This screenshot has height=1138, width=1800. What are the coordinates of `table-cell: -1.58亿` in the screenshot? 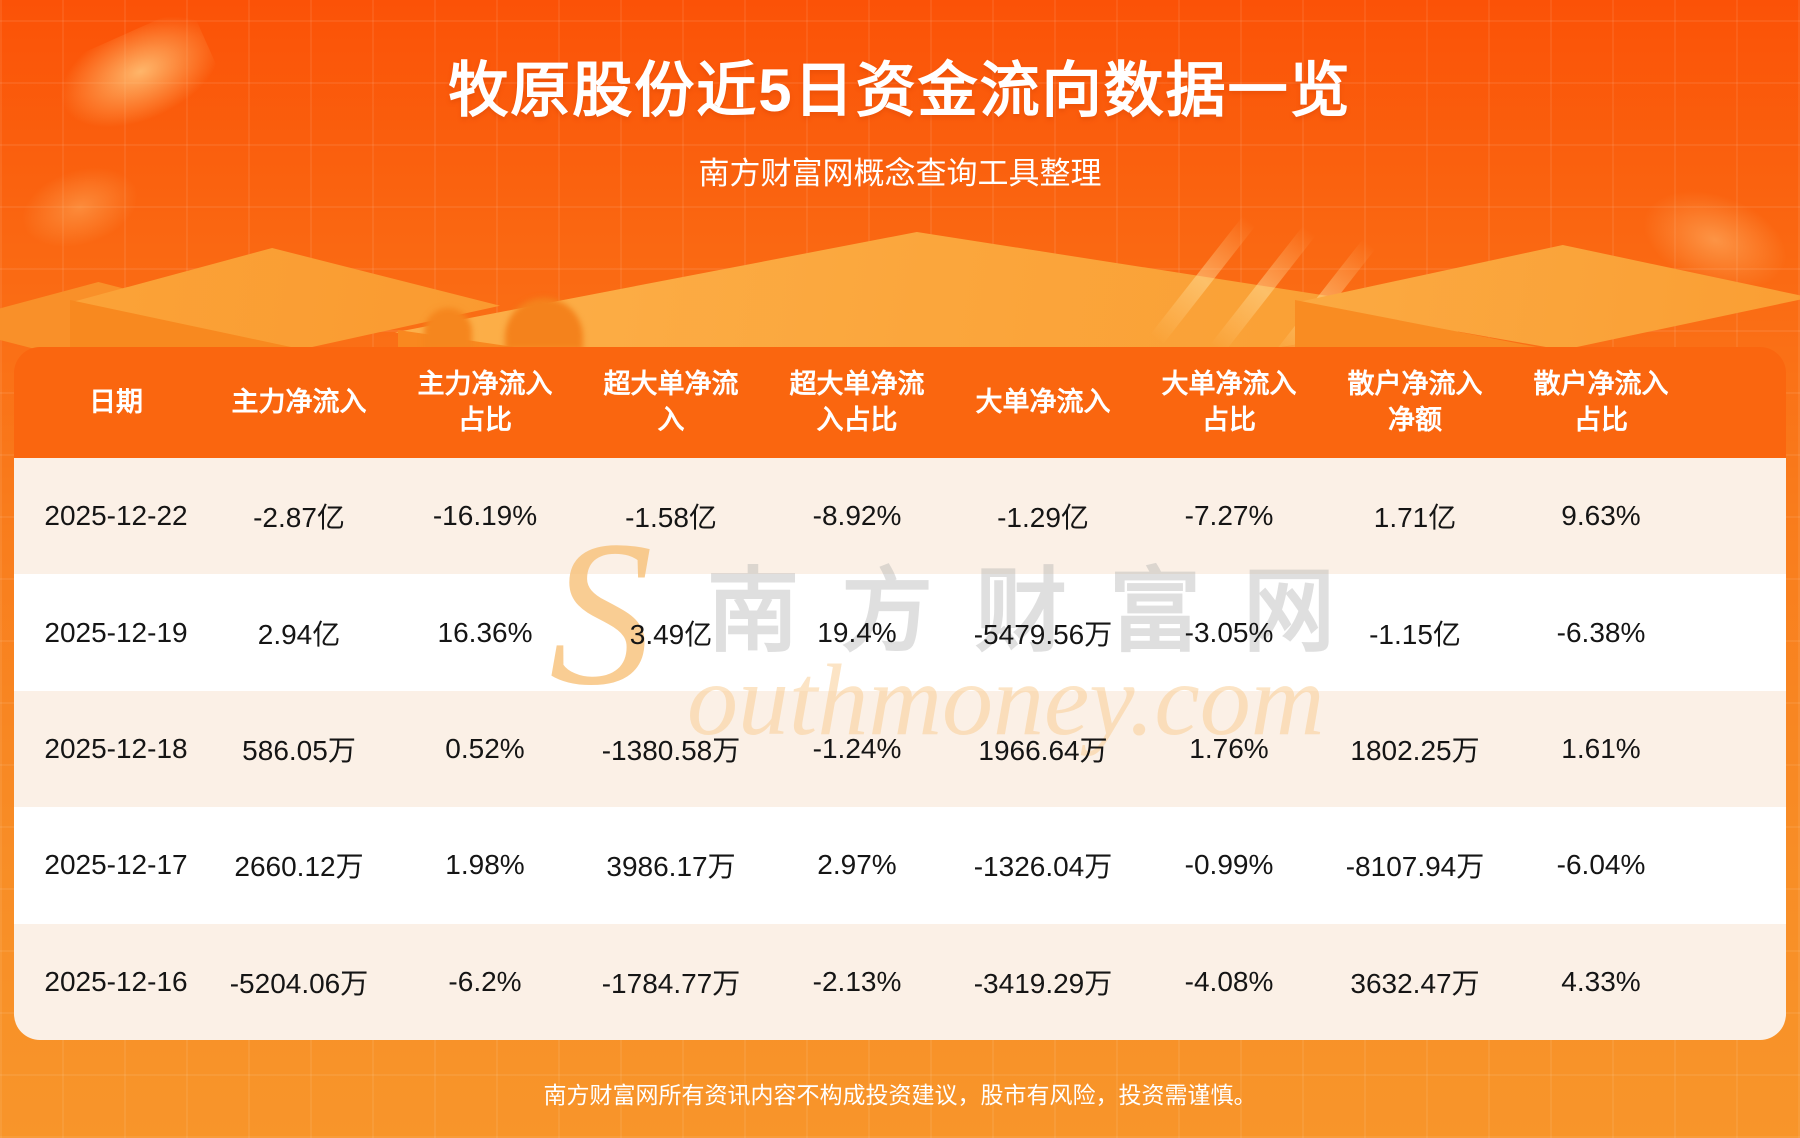 It's located at (671, 518).